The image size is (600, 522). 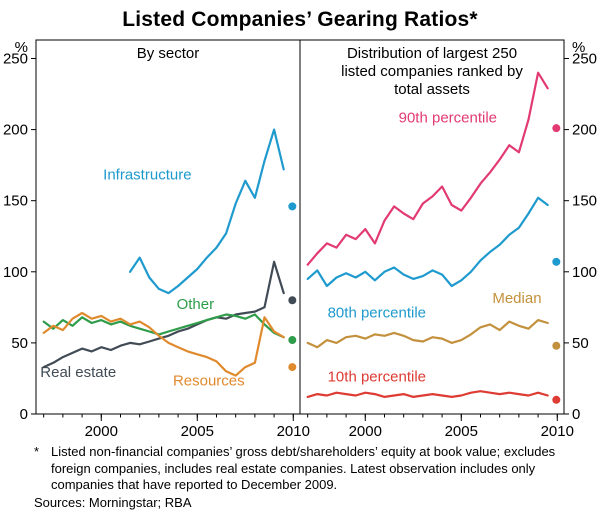 I want to click on y-tick-label-left: 150, so click(x=15, y=201).